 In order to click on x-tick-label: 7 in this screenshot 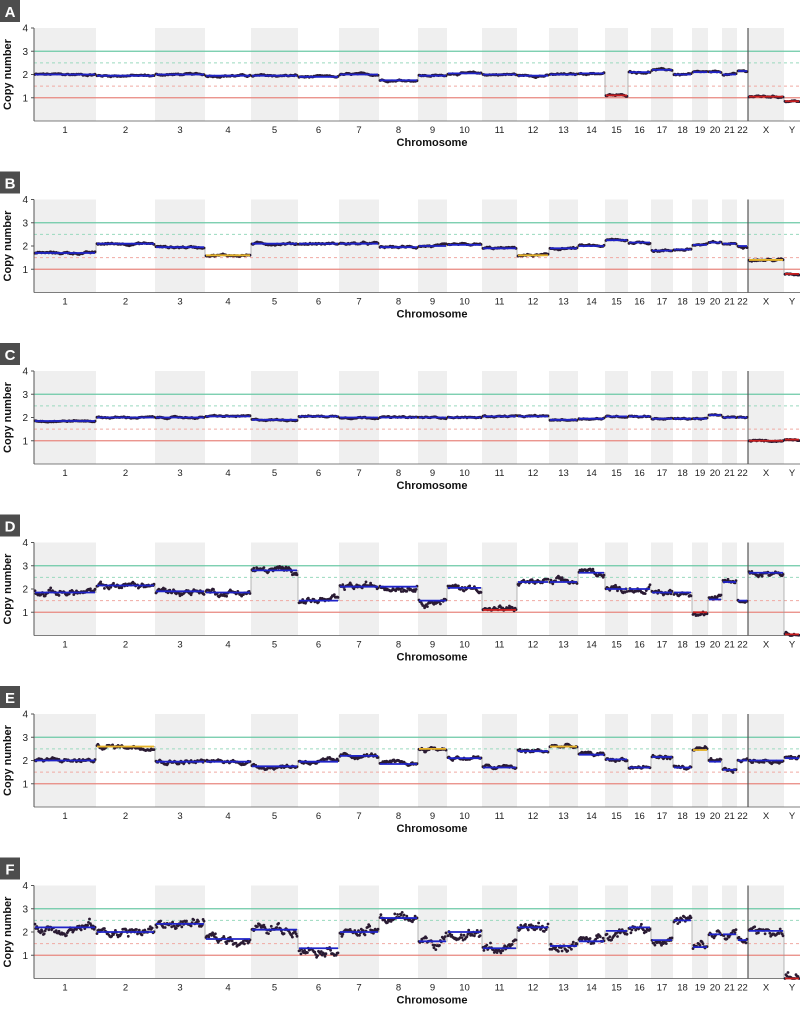, I will do `click(358, 302)`.